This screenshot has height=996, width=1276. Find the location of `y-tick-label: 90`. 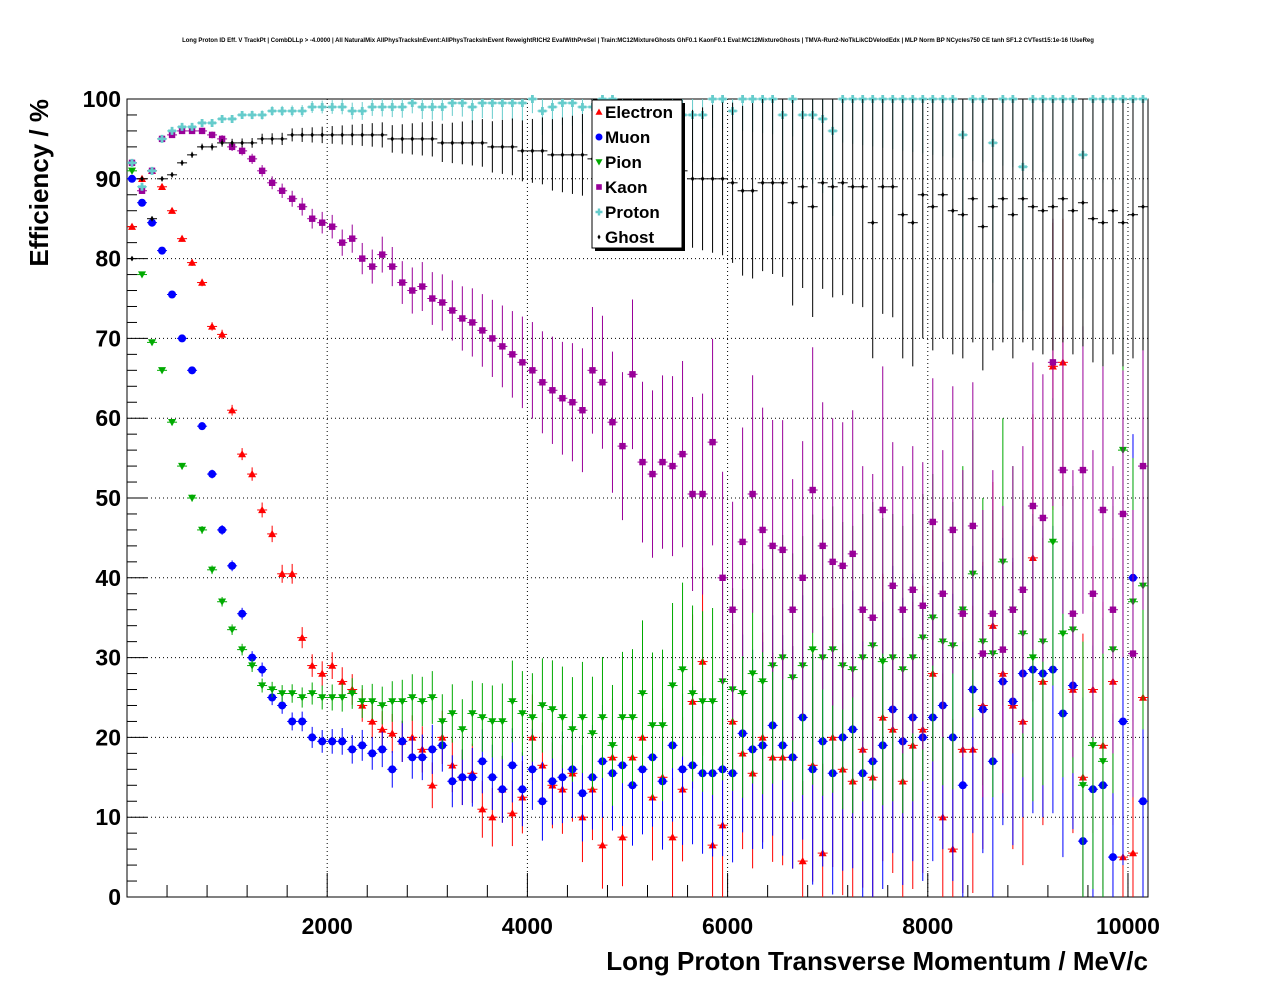

y-tick-label: 90 is located at coordinates (108, 179).